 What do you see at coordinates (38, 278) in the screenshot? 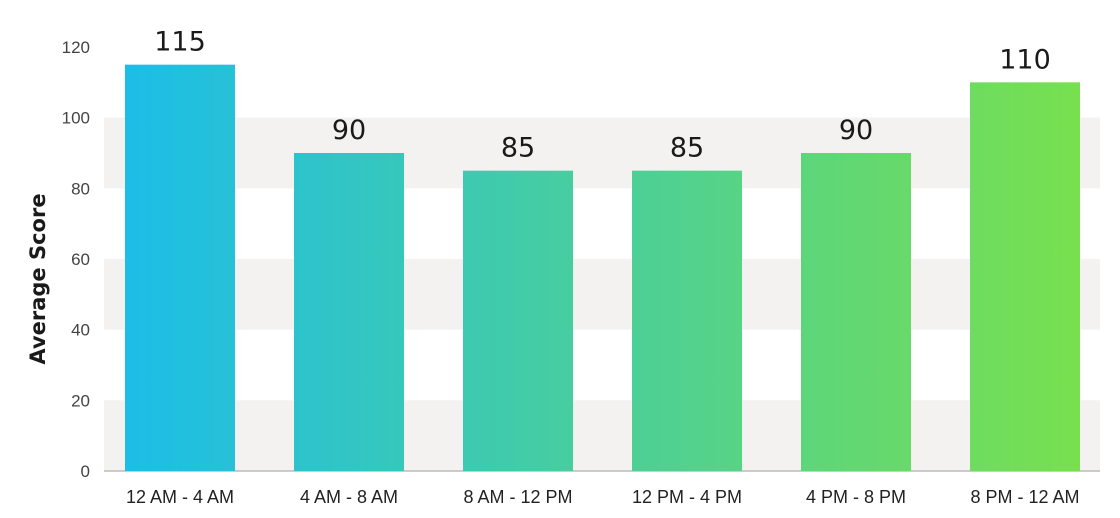
I see `y-axis-label: Average Score` at bounding box center [38, 278].